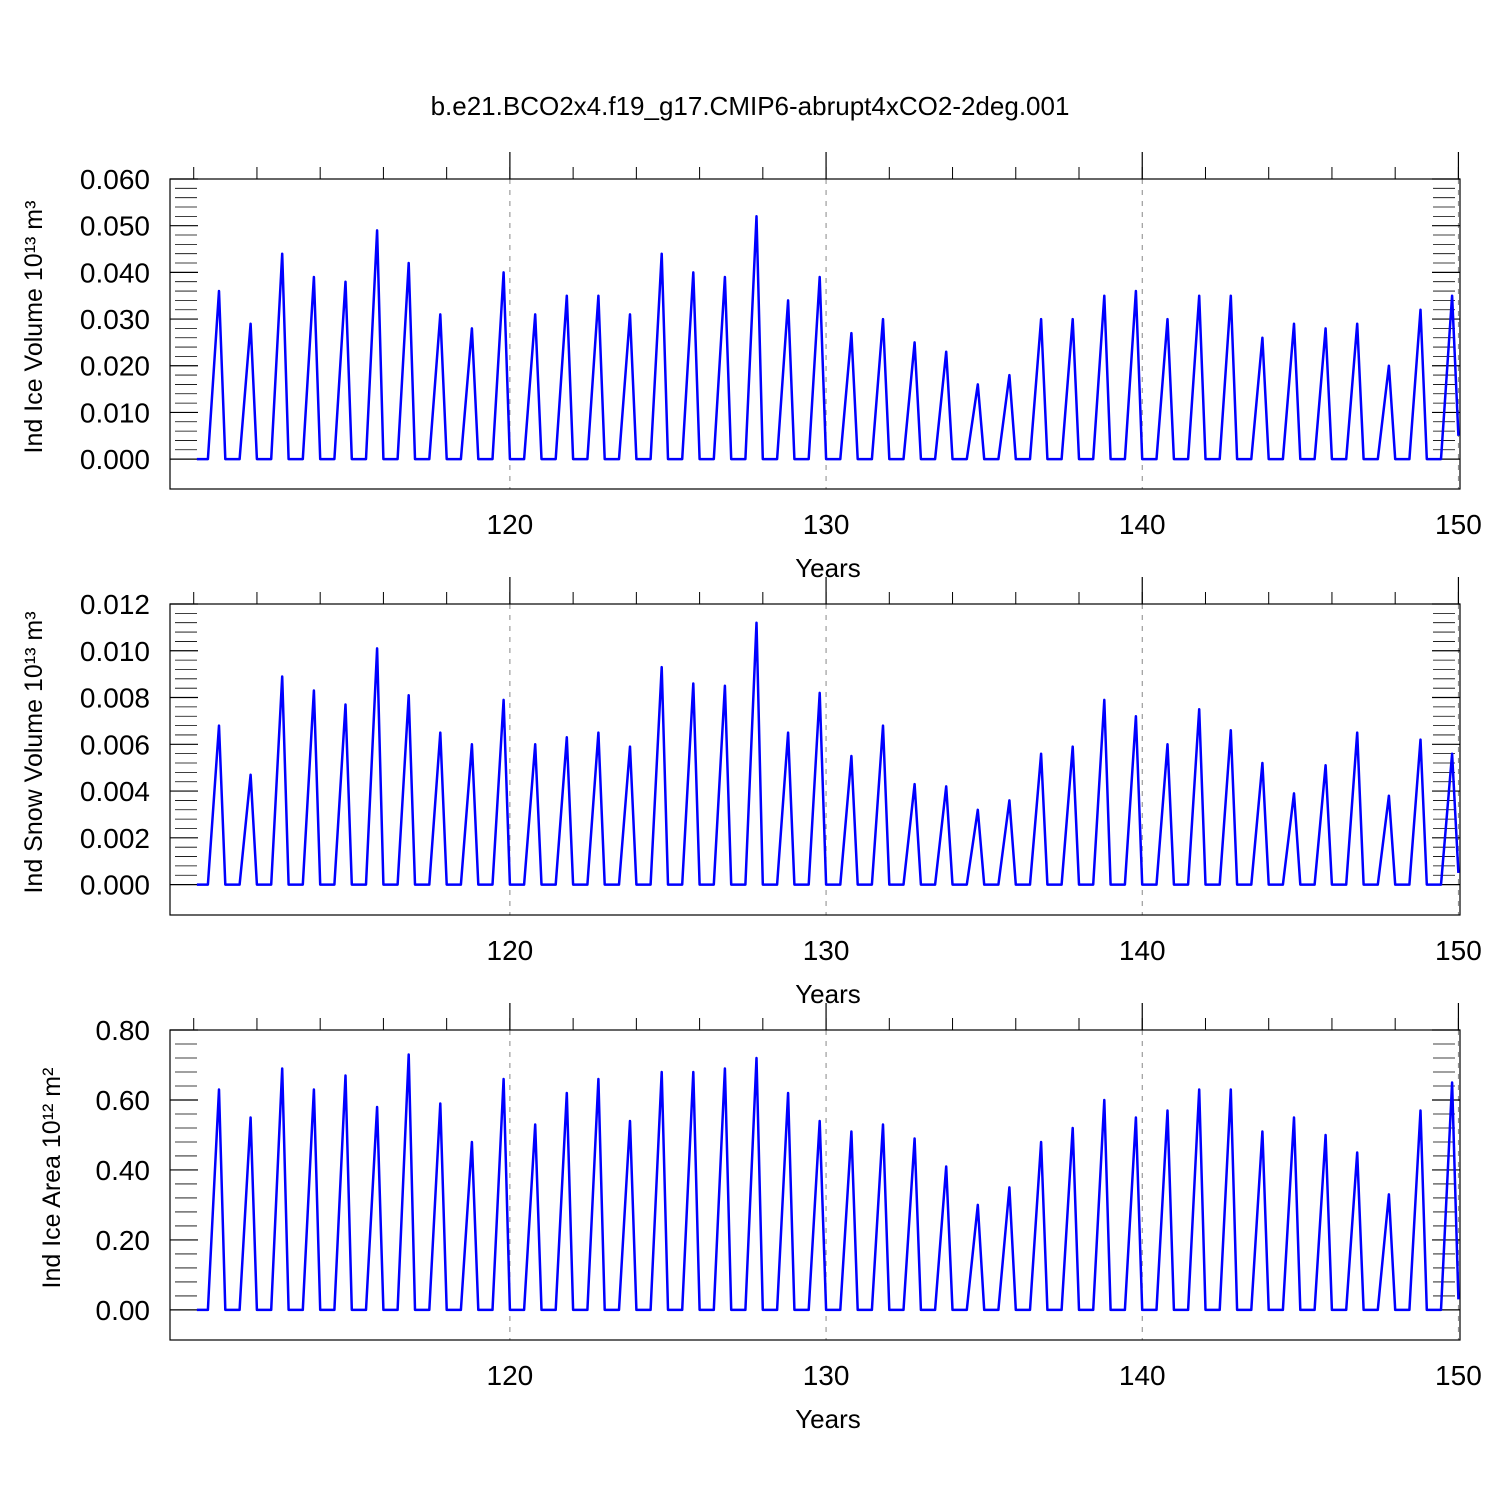 This screenshot has height=1500, width=1500. I want to click on y-tick-label: 0.012, so click(115, 604).